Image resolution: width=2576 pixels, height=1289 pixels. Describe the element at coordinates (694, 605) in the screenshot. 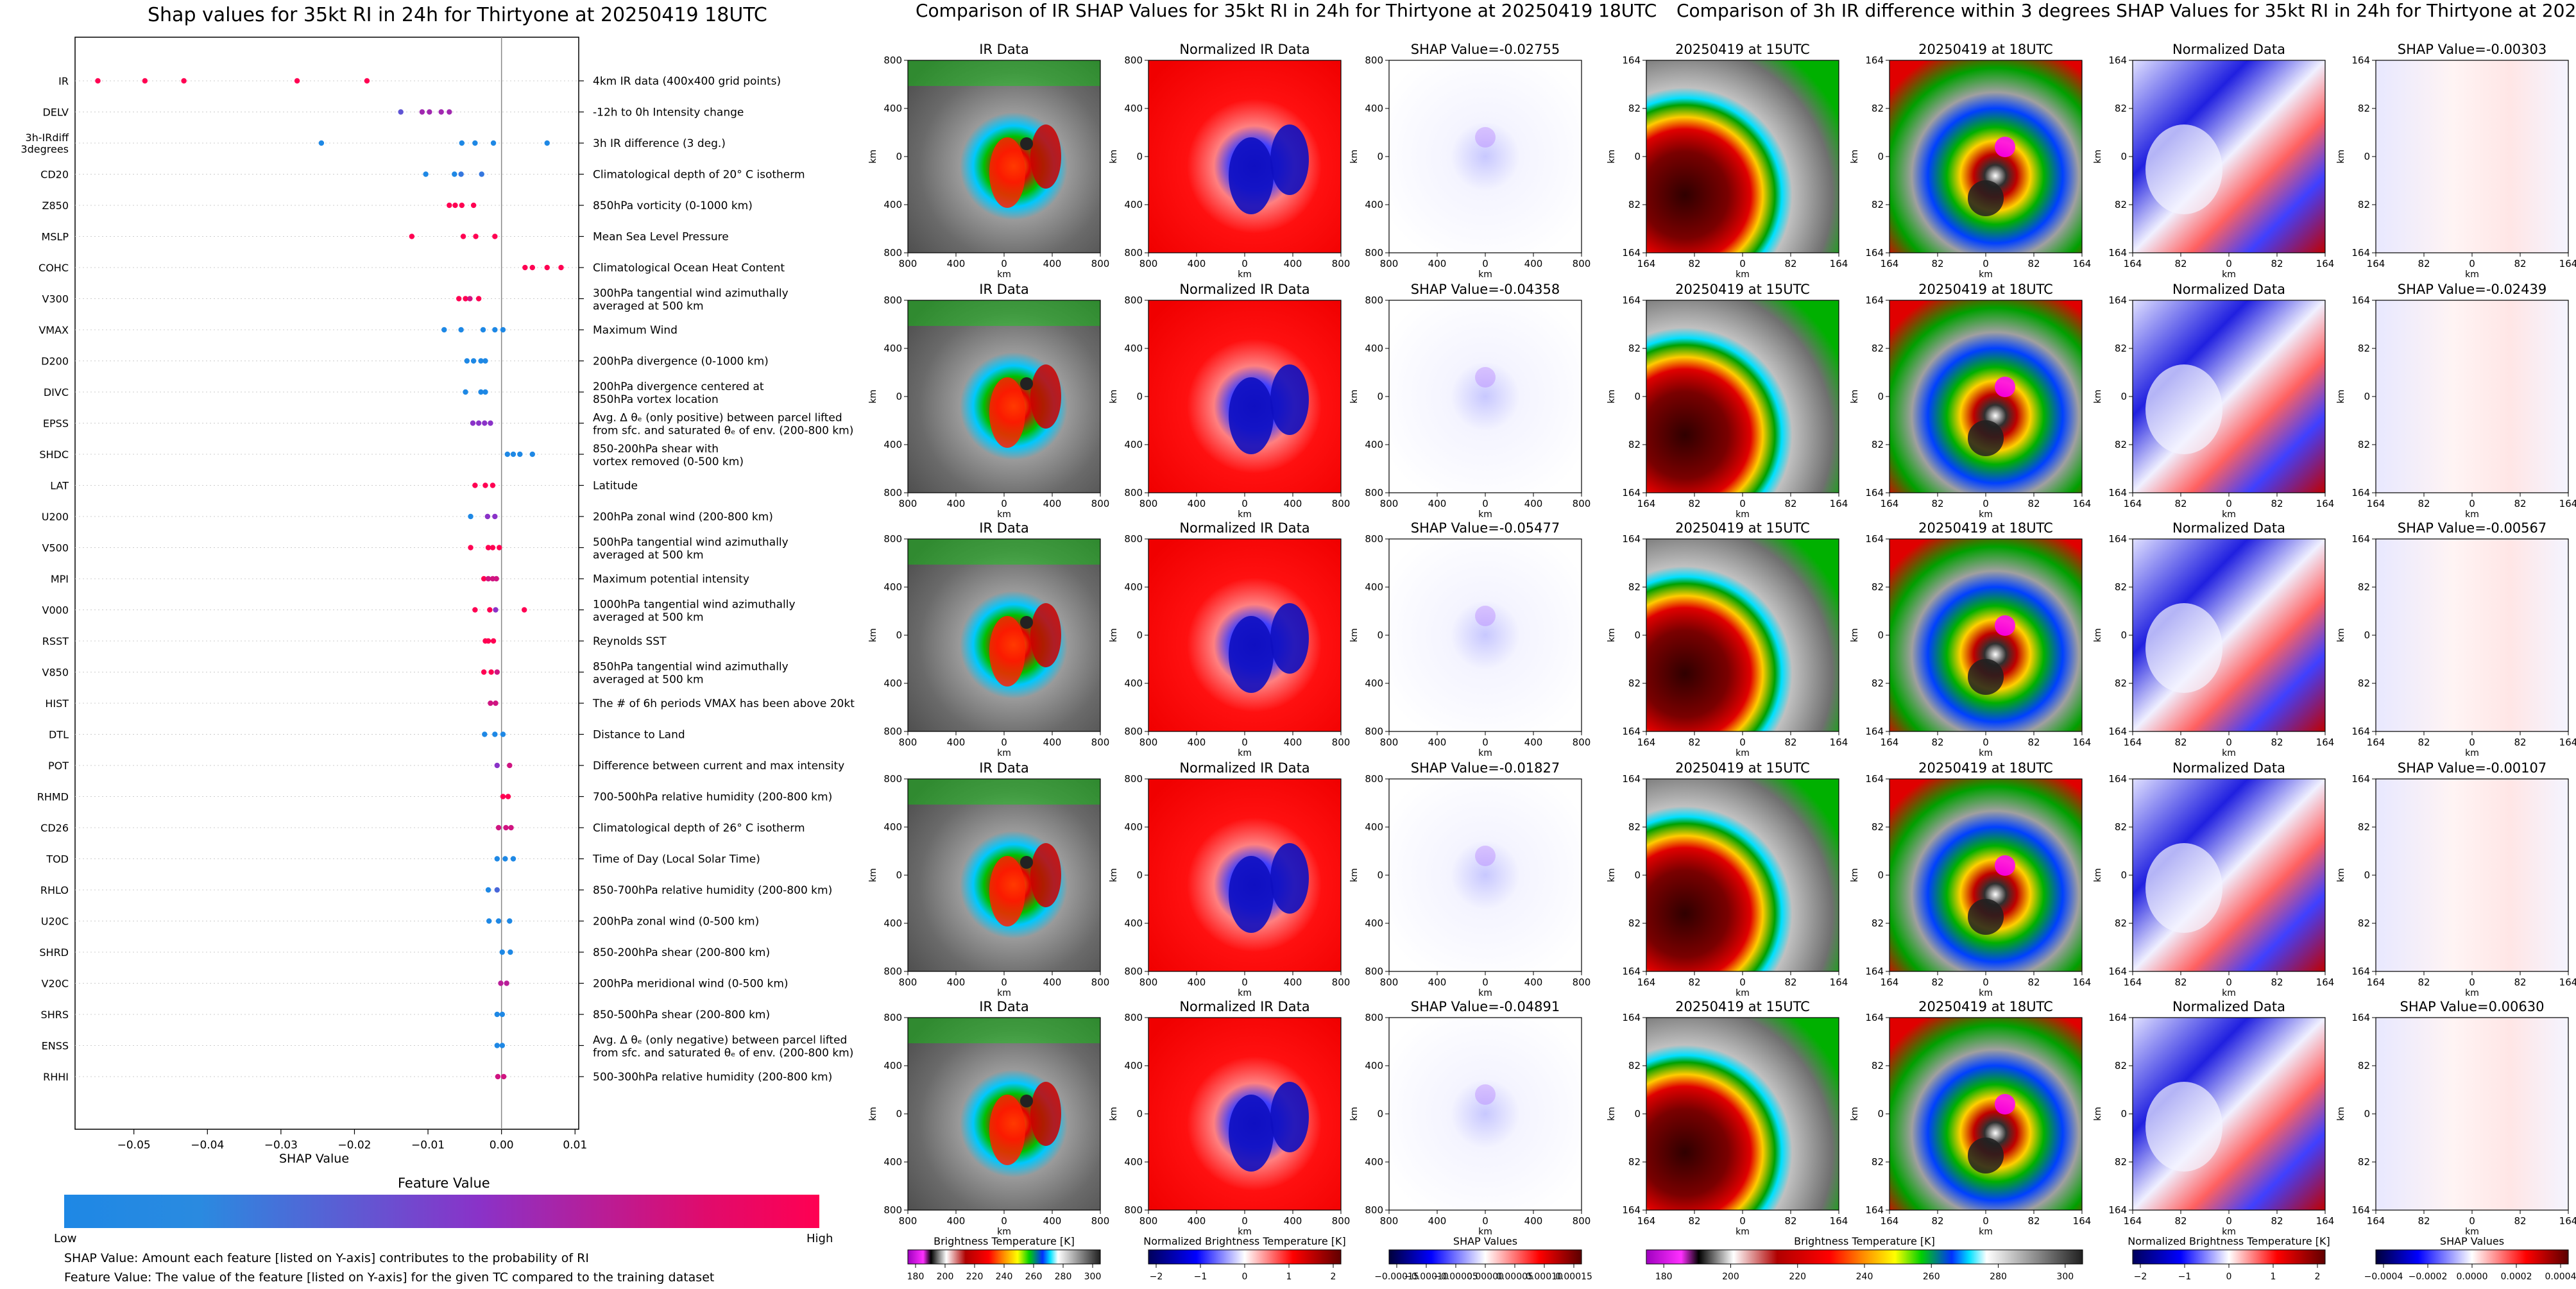

I see `feature-description-line: 1000hPa tangential wind azimuthally` at that location.